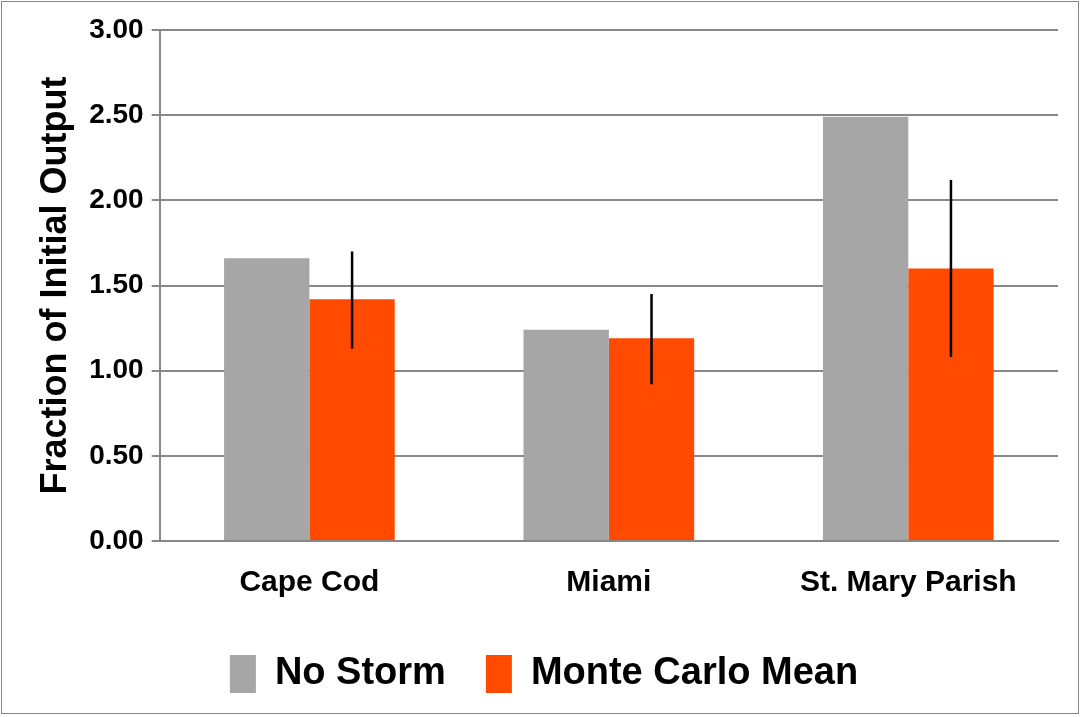 Image resolution: width=1082 pixels, height=717 pixels. Describe the element at coordinates (609, 581) in the screenshot. I see `x-tick-label: Miami` at that location.